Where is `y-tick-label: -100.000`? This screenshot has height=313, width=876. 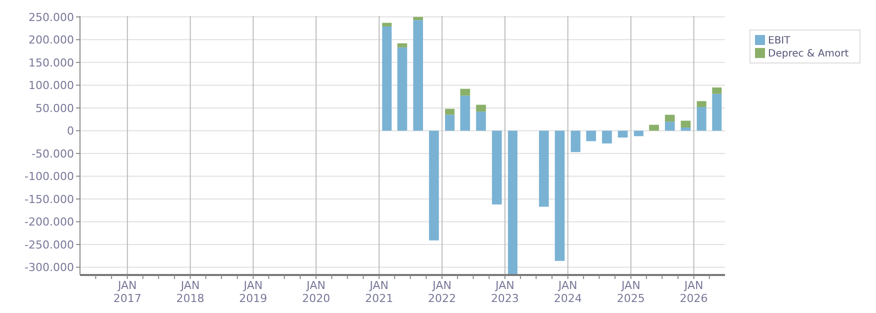 y-tick-label: -100.000 is located at coordinates (49, 177).